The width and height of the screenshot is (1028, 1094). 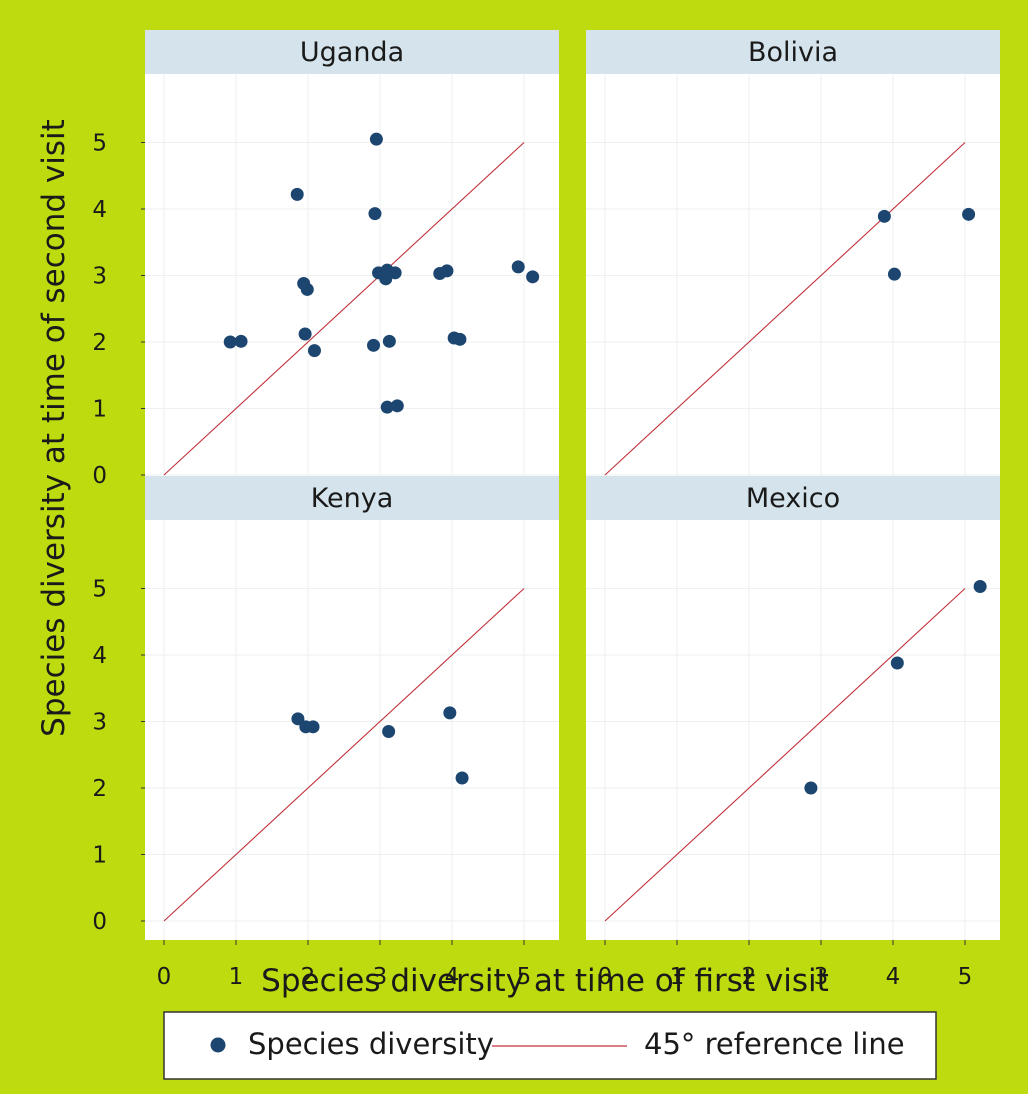 I want to click on legend-label-reference: 45° reference line, so click(x=774, y=1044).